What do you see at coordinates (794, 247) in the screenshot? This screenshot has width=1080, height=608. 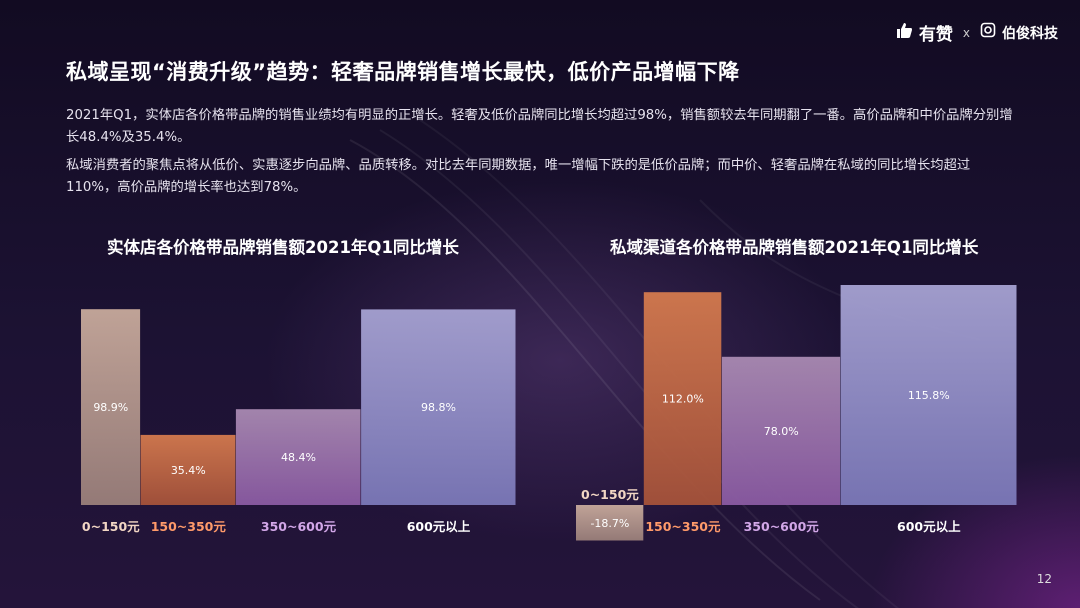 I see `chart-2-title: 私域渠道各价格带品牌销售额2021年Q1同比增长` at bounding box center [794, 247].